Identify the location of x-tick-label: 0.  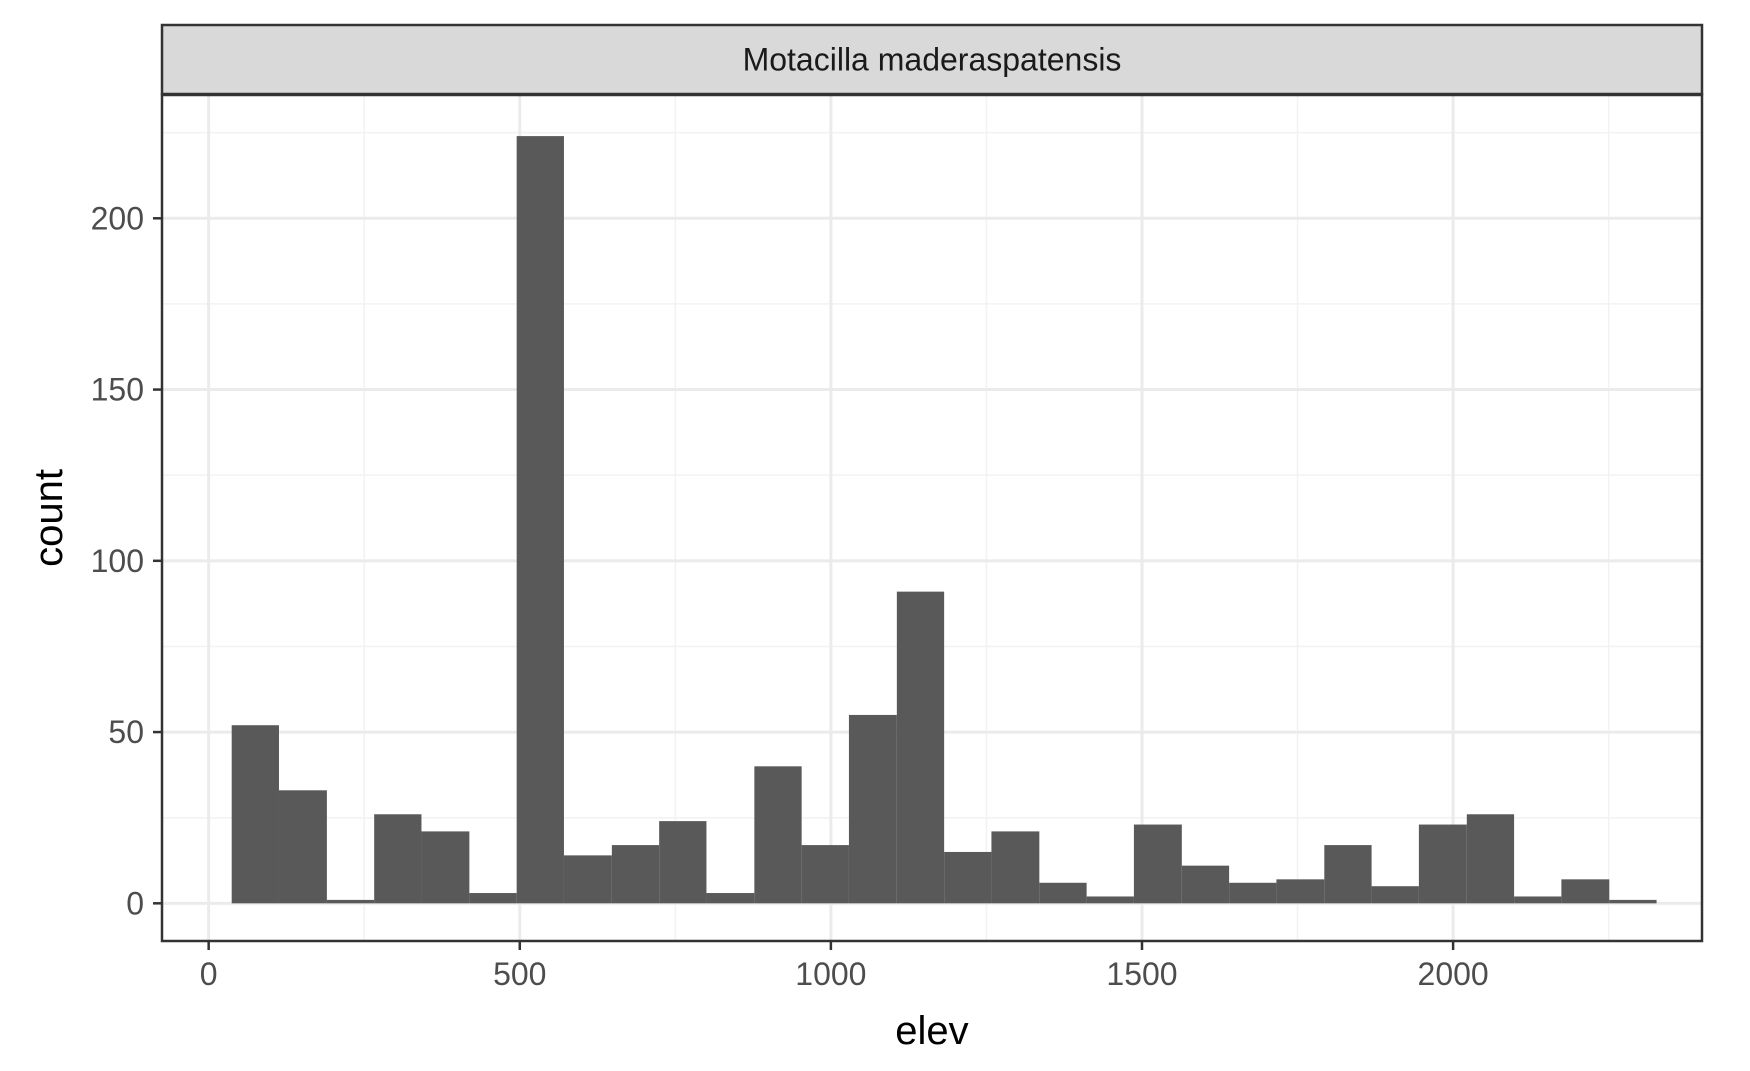
(209, 974).